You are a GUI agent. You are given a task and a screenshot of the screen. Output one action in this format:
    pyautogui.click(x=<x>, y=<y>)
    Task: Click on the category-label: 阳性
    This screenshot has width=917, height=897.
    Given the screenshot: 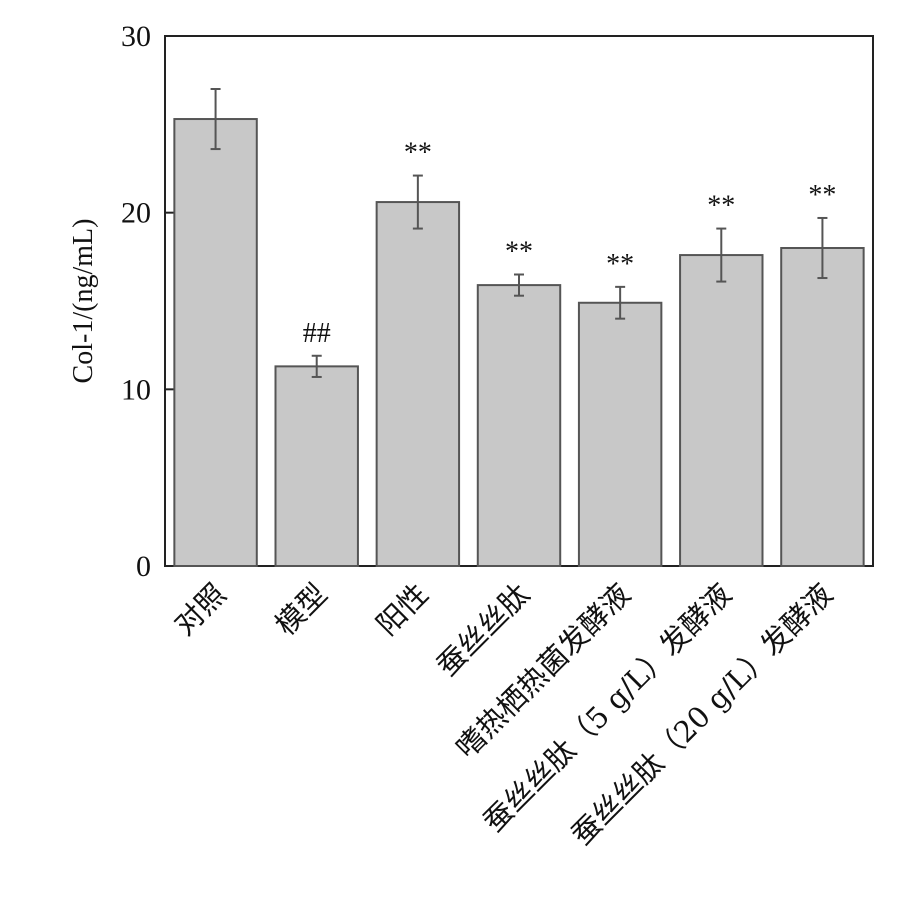 What is the action you would take?
    pyautogui.click(x=402, y=609)
    